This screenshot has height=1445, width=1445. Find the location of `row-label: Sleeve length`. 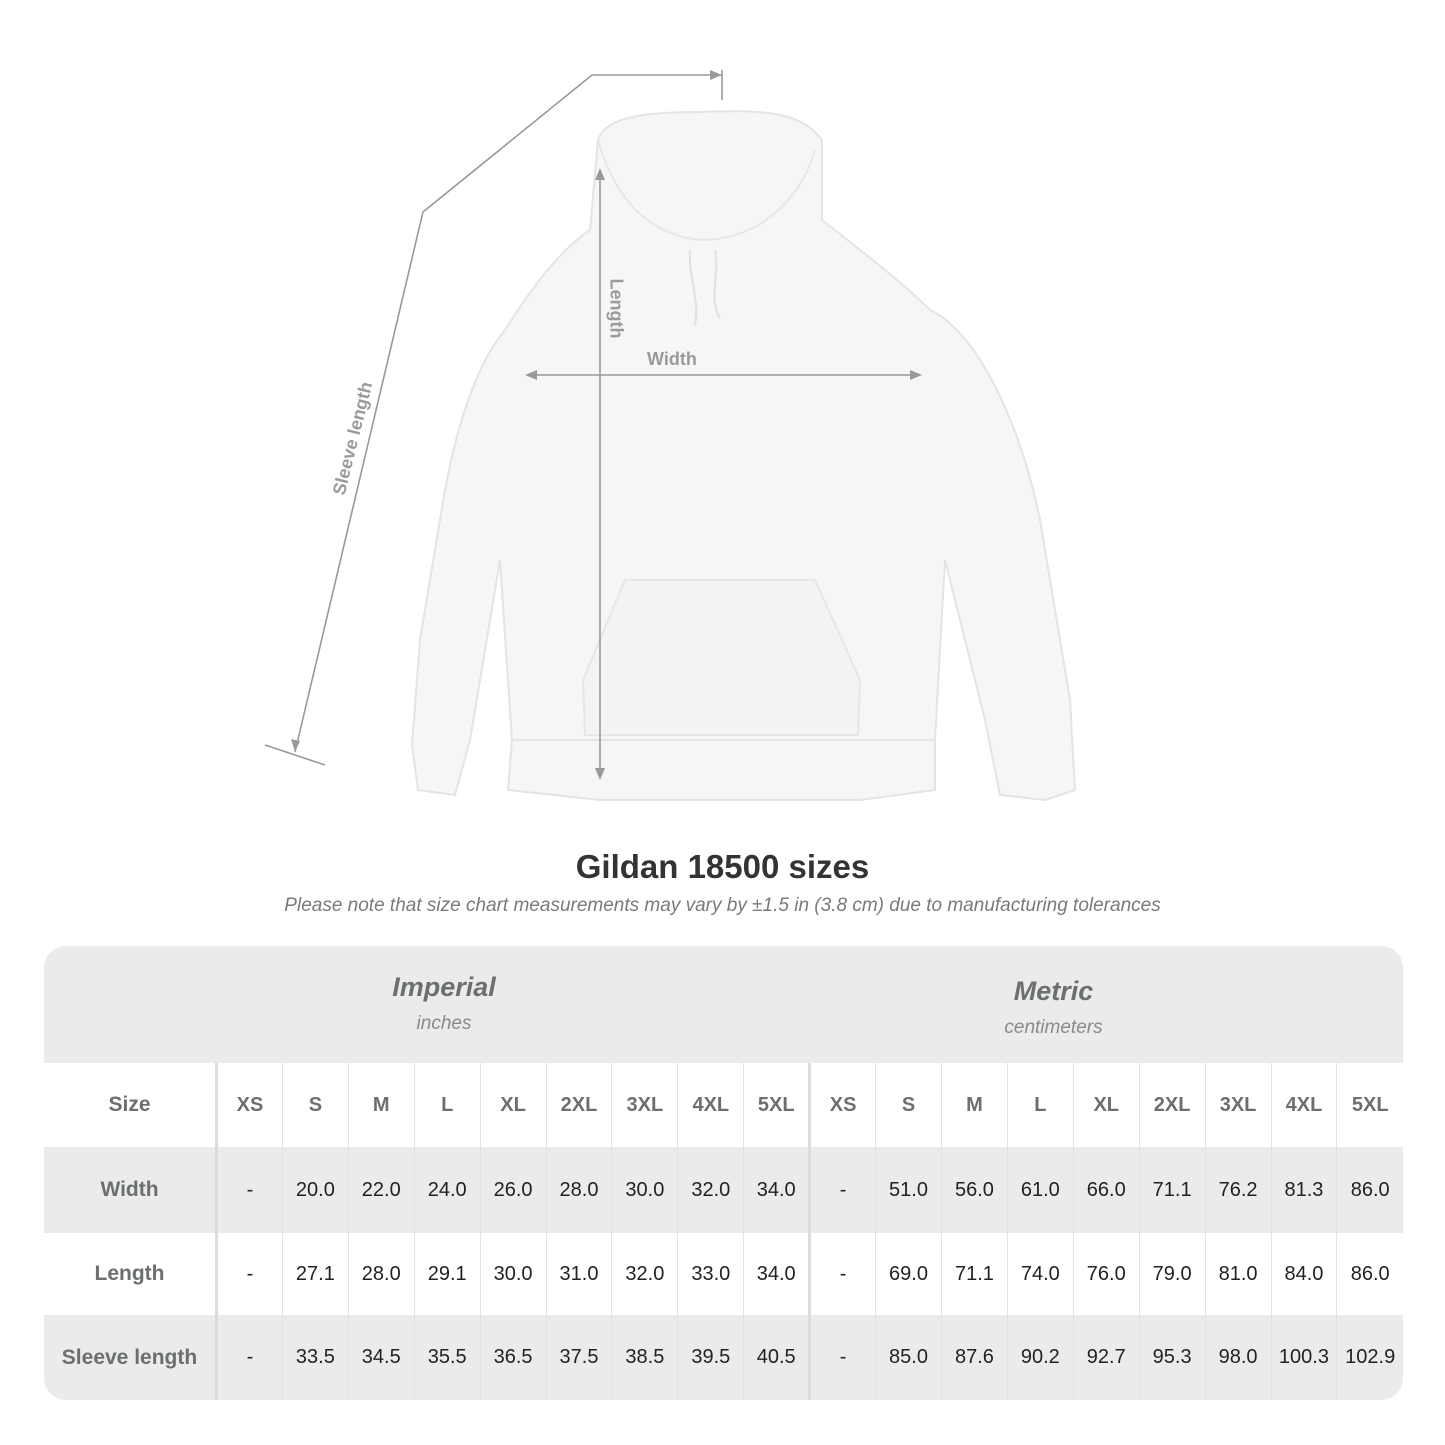

row-label: Sleeve length is located at coordinates (131, 1357).